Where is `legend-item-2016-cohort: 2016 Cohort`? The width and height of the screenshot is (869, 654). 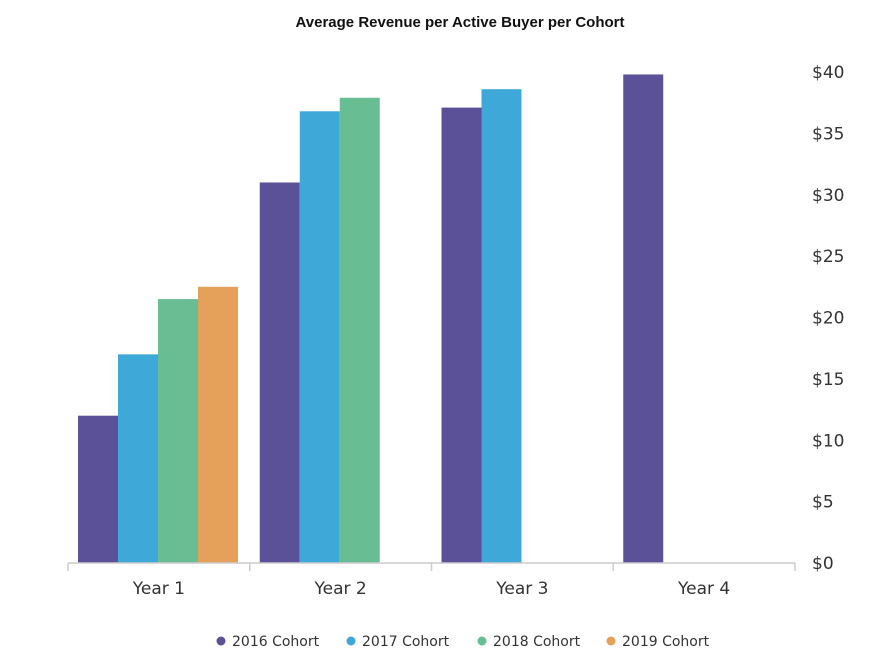
legend-item-2016-cohort: 2016 Cohort is located at coordinates (268, 642).